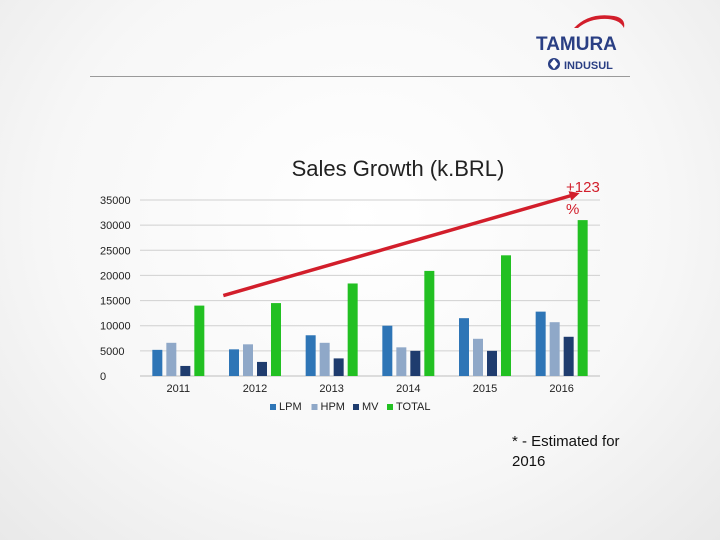 The width and height of the screenshot is (720, 540). What do you see at coordinates (561, 389) in the screenshot?
I see `x-tick-label: 2016` at bounding box center [561, 389].